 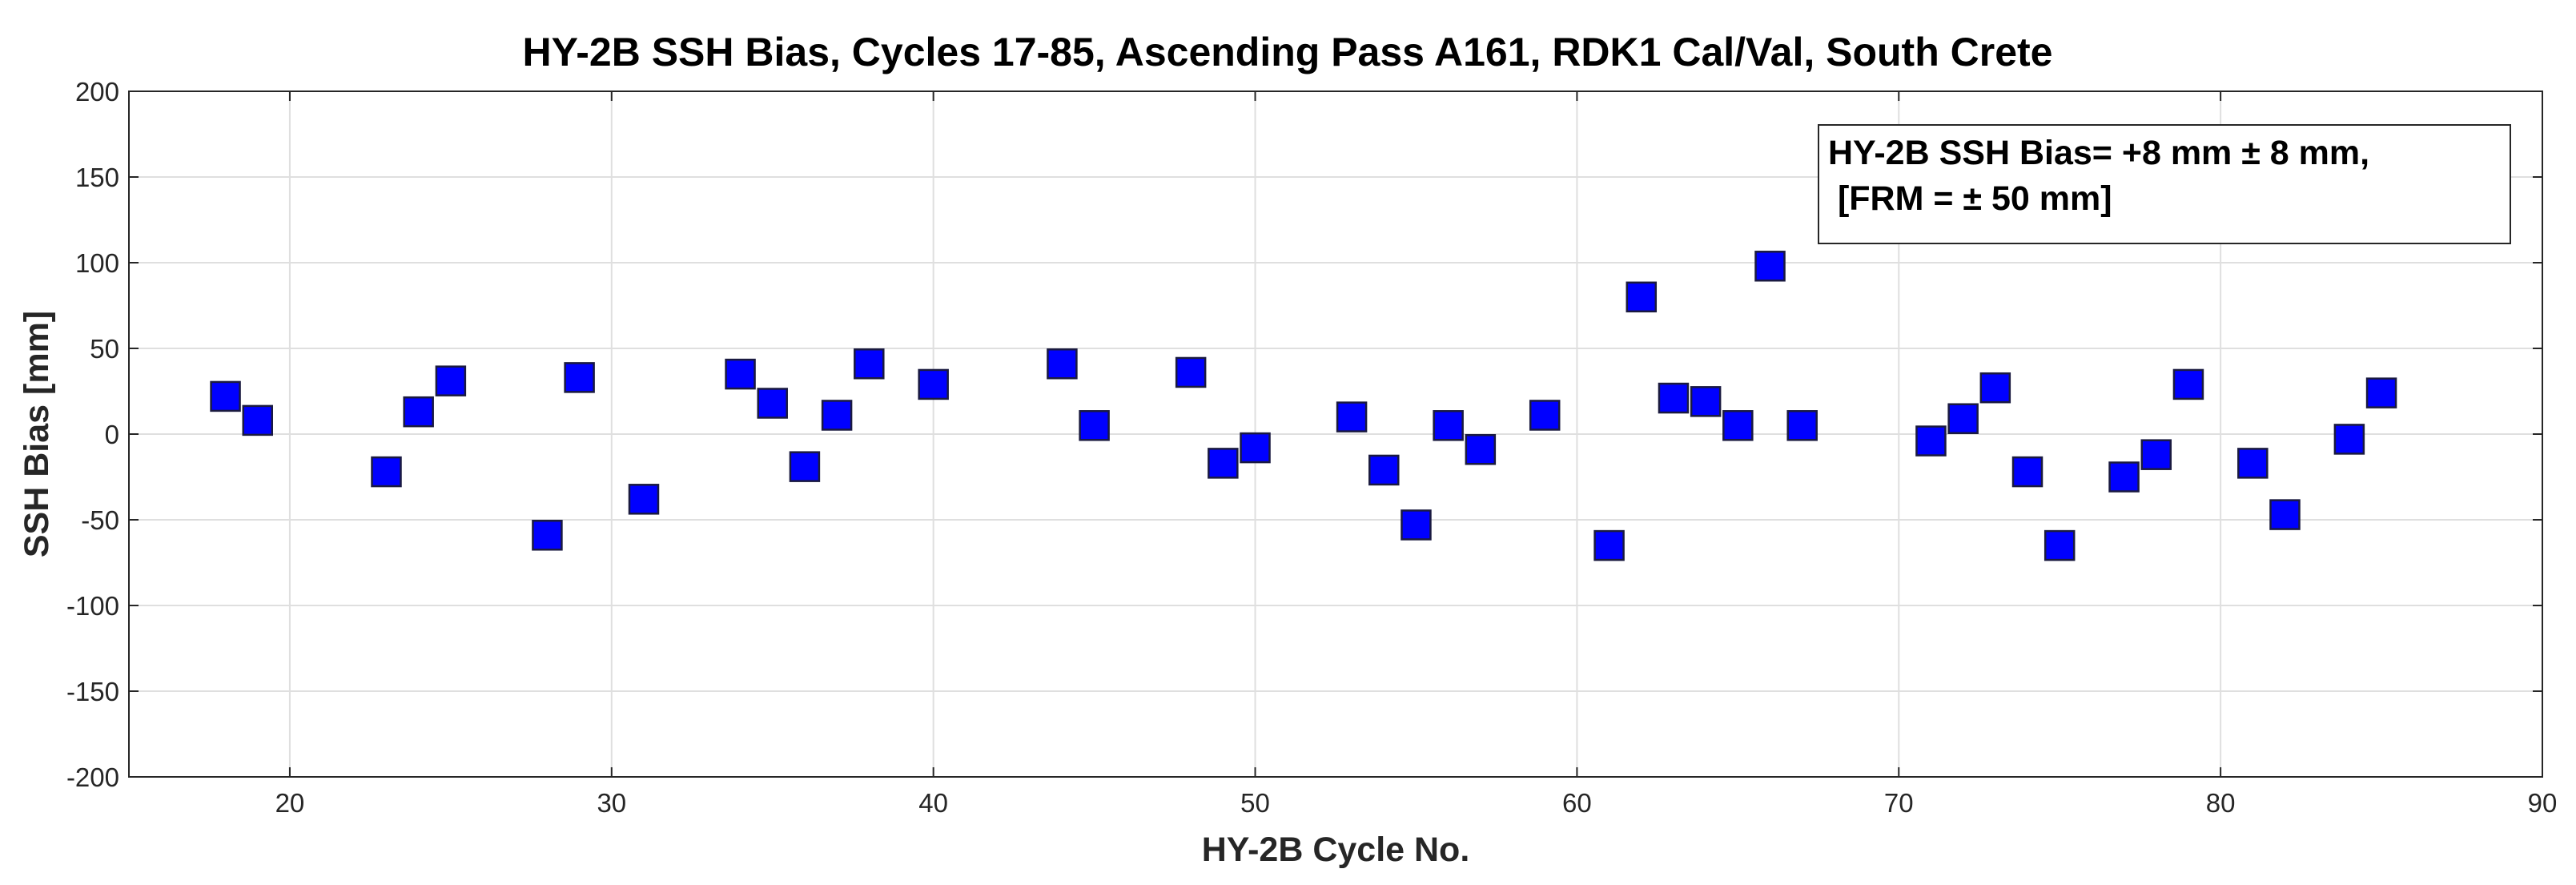 I want to click on y-tick-label: 150, so click(x=97, y=177).